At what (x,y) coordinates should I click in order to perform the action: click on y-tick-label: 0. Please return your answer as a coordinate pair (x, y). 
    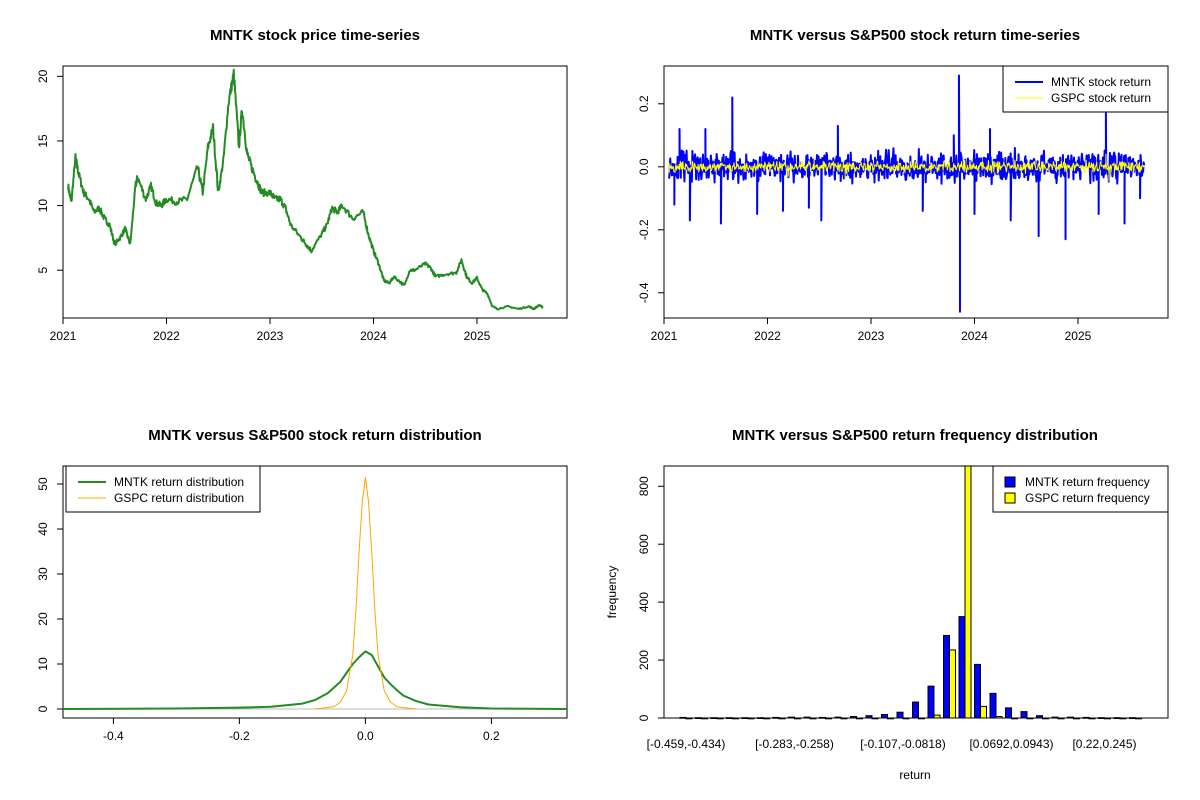
    Looking at the image, I should click on (43, 708).